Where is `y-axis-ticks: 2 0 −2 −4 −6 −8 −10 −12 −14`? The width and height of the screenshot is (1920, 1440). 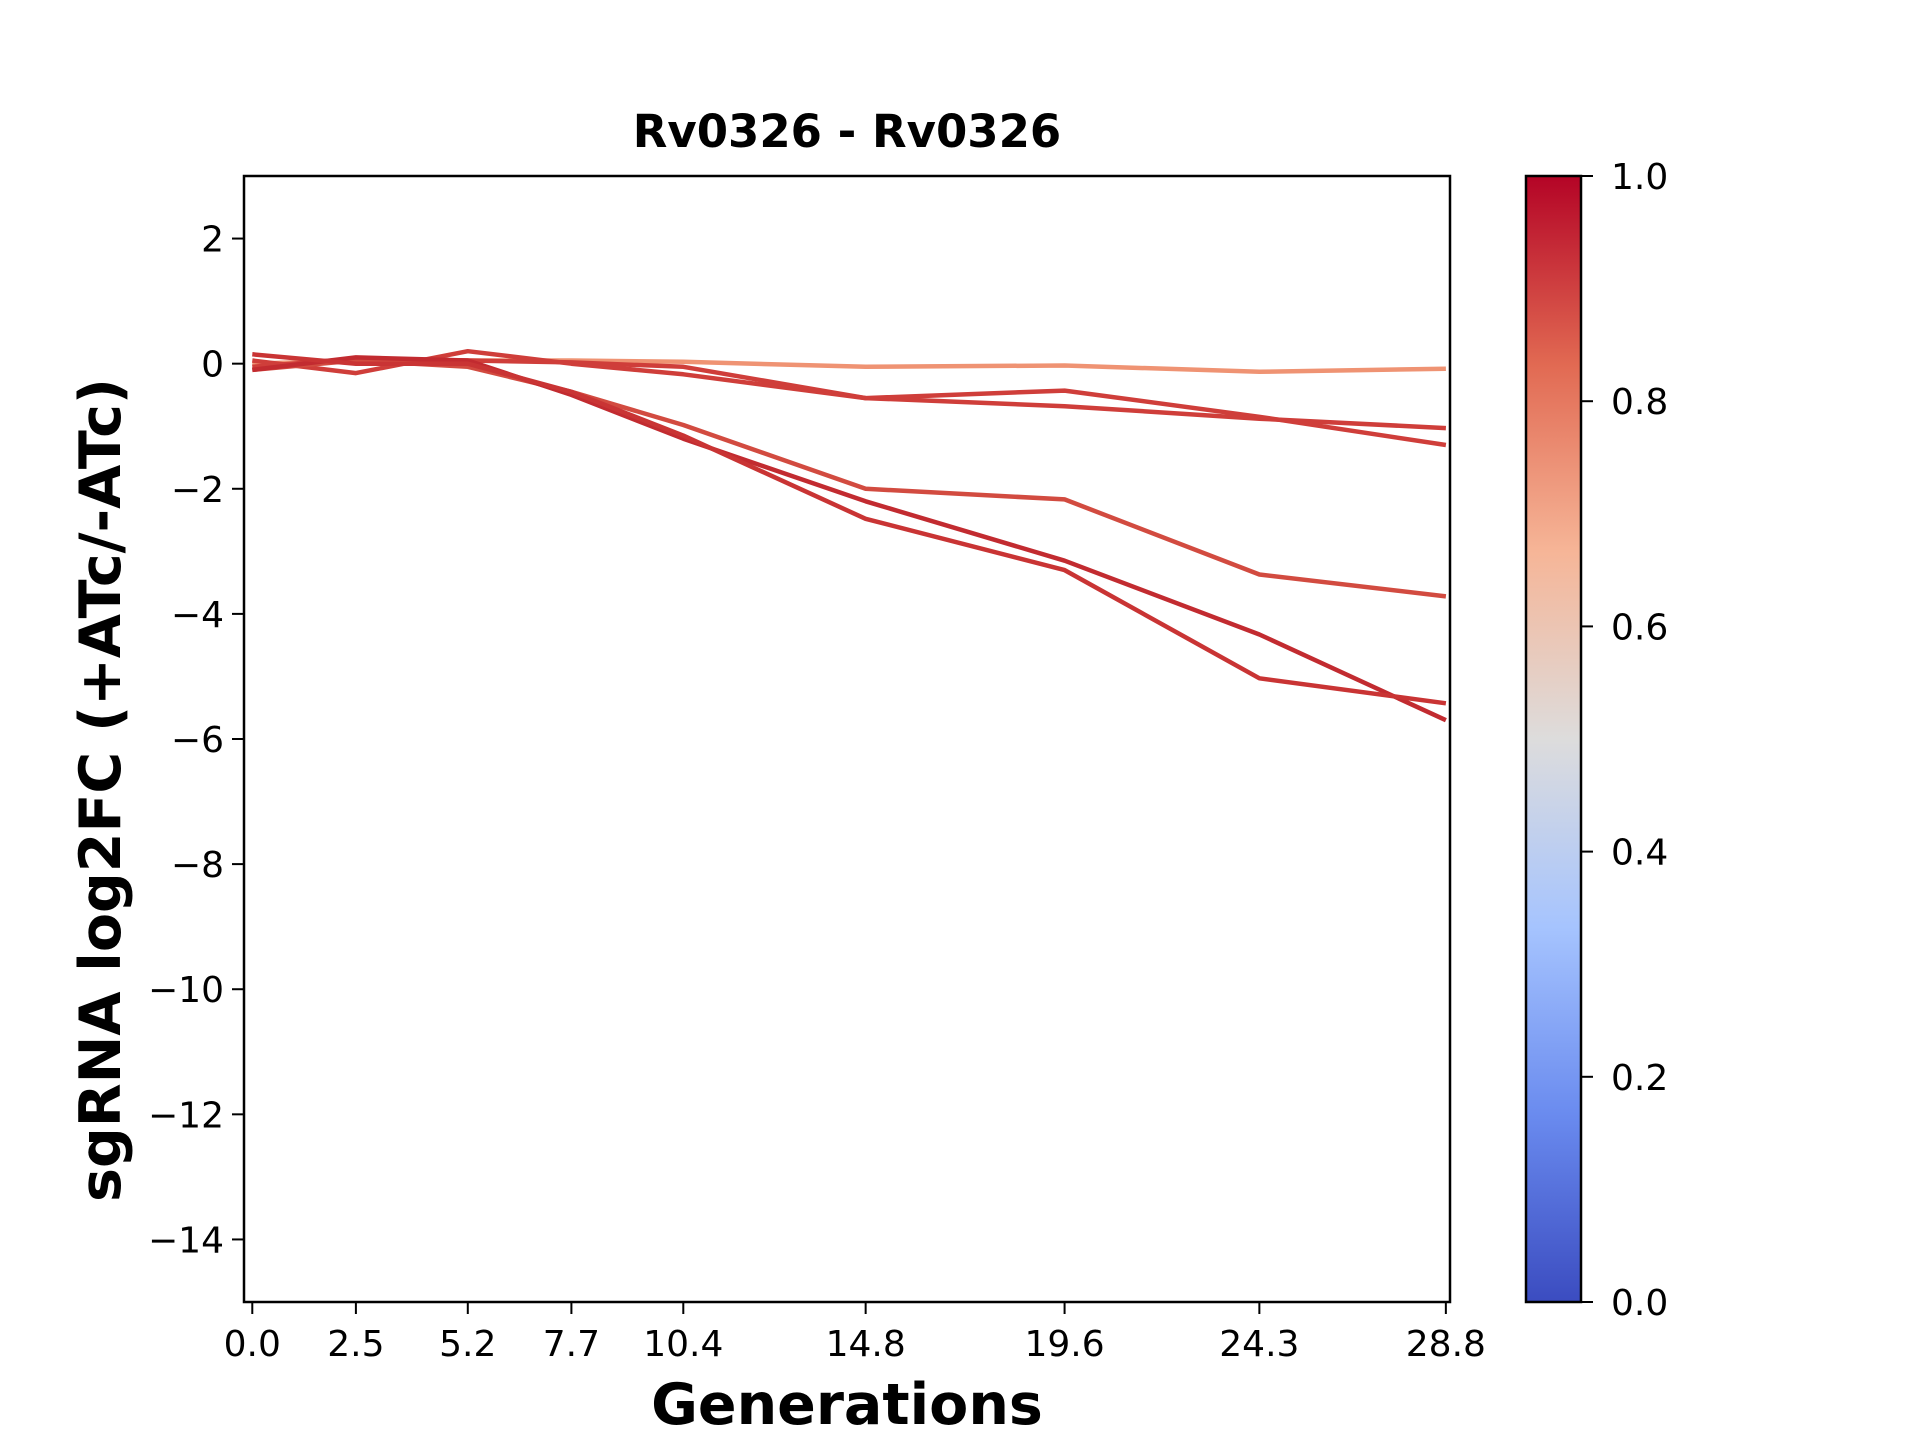 y-axis-ticks: 2 0 −2 −4 −6 −8 −10 −12 −14 is located at coordinates (196, 740).